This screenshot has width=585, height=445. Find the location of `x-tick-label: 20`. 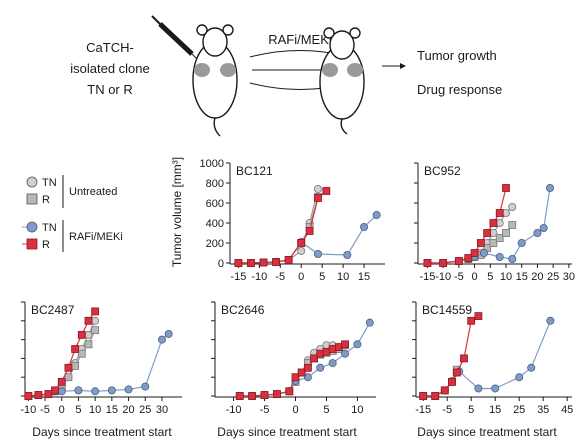

x-tick-label: 20 is located at coordinates (537, 277).